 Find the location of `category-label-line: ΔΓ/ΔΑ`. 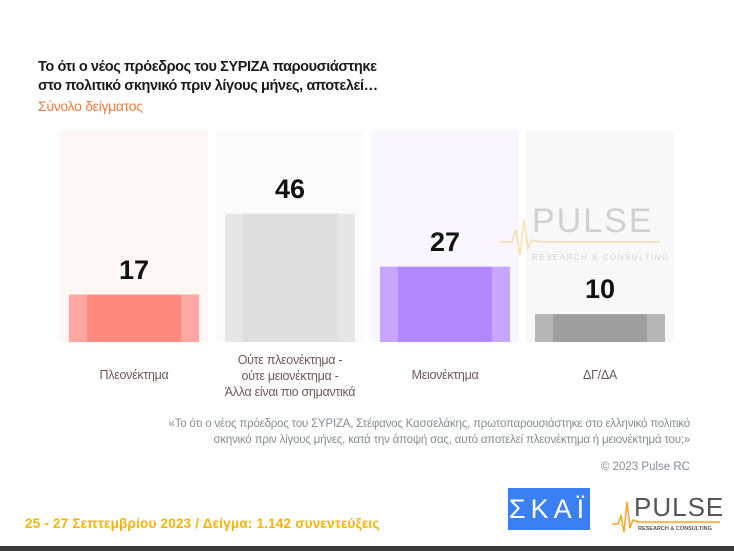

category-label-line: ΔΓ/ΔΑ is located at coordinates (600, 375).